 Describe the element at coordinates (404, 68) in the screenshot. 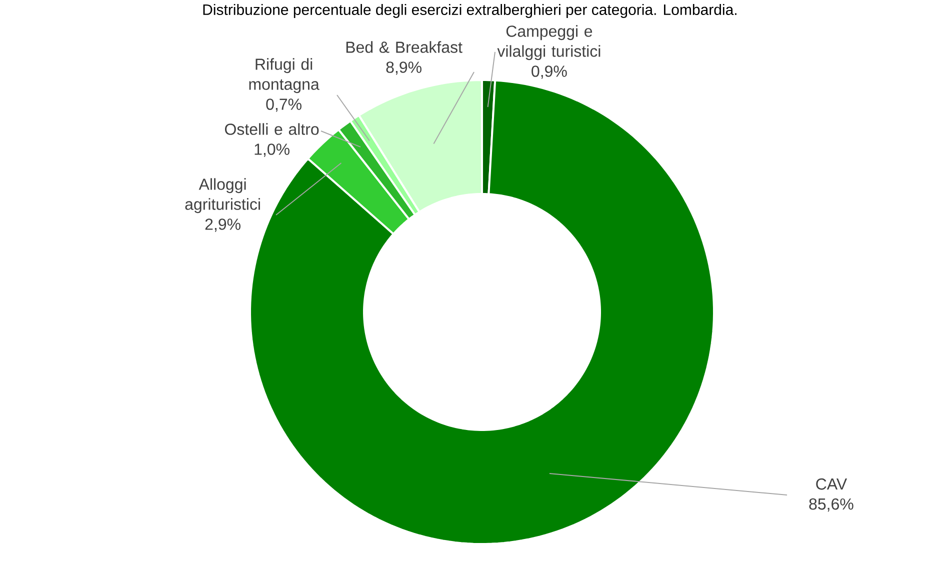

I see `data-label: 8,9%` at that location.